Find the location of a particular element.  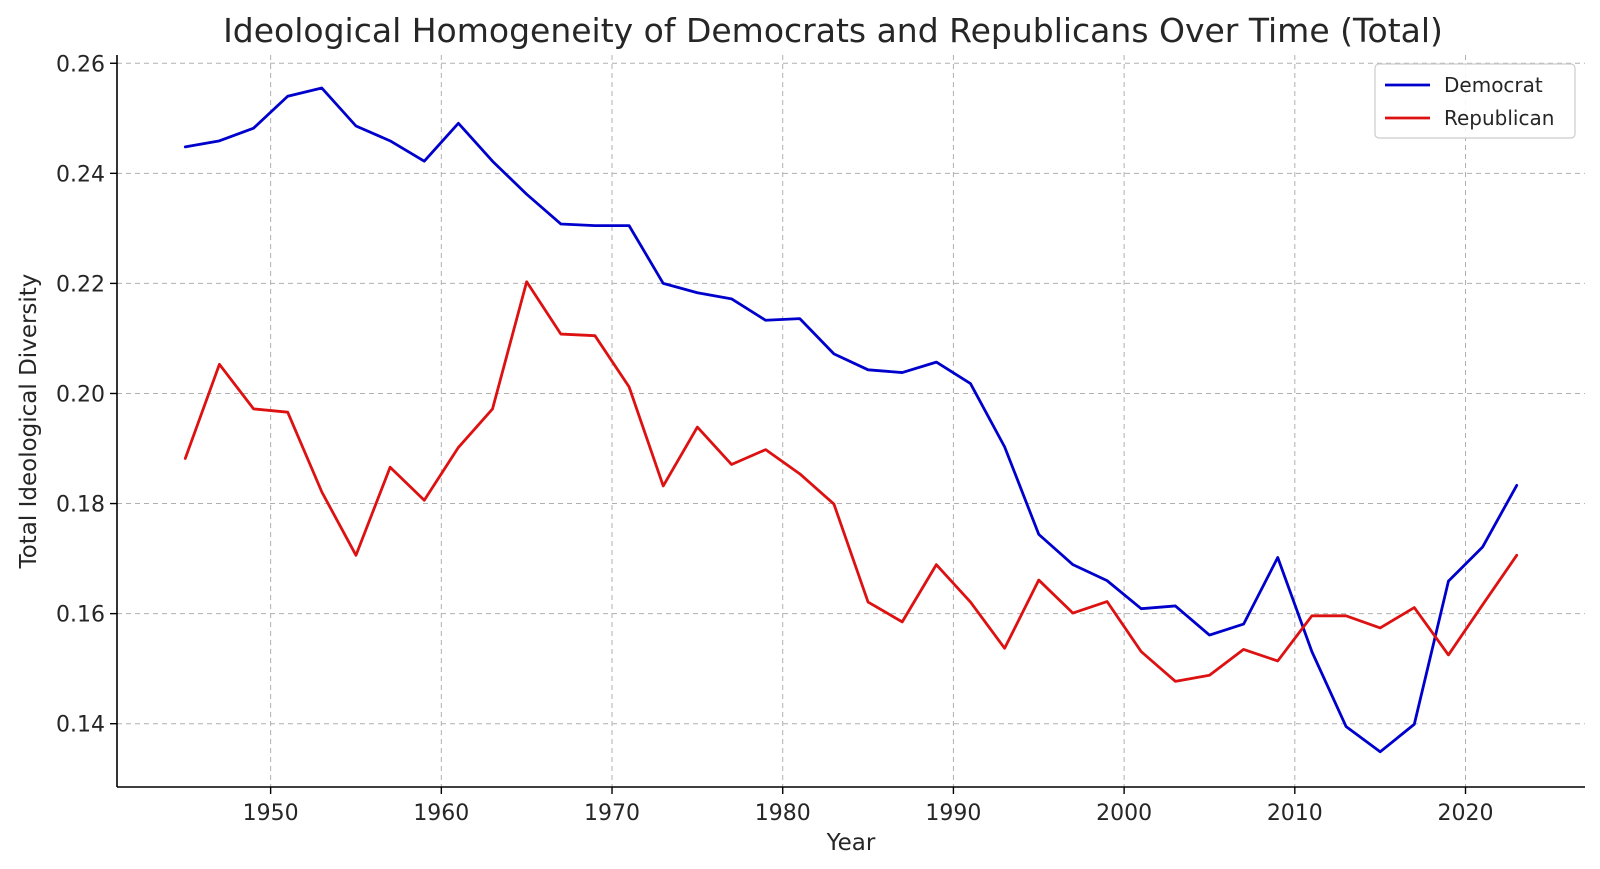

x-axis-label: Year is located at coordinates (851, 843).